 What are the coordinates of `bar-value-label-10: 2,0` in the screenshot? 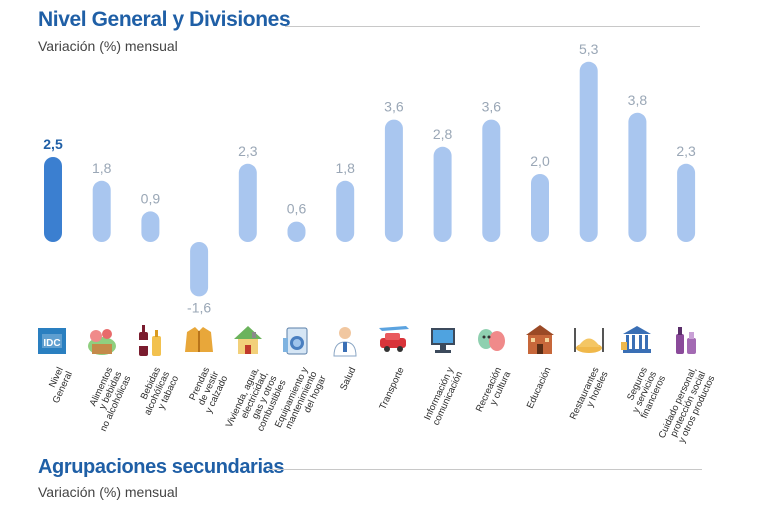 It's located at (540, 161).